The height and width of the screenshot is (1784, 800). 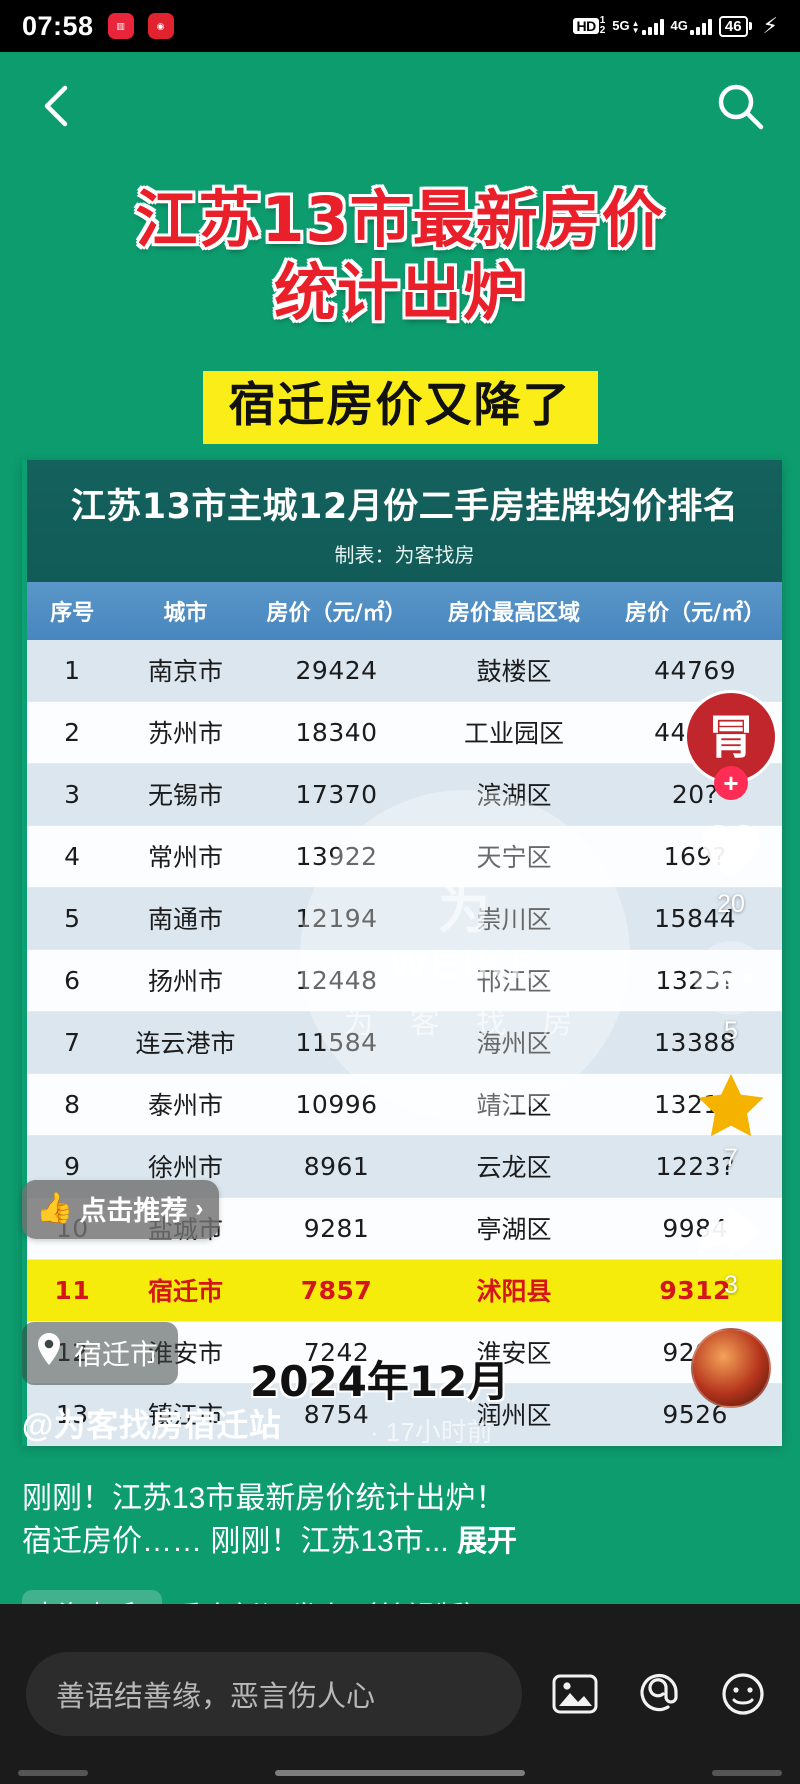 I want to click on desc-line2-wrap: 宿迁房价…… 刚刚！江苏13市... 展开, so click(x=312, y=1542).